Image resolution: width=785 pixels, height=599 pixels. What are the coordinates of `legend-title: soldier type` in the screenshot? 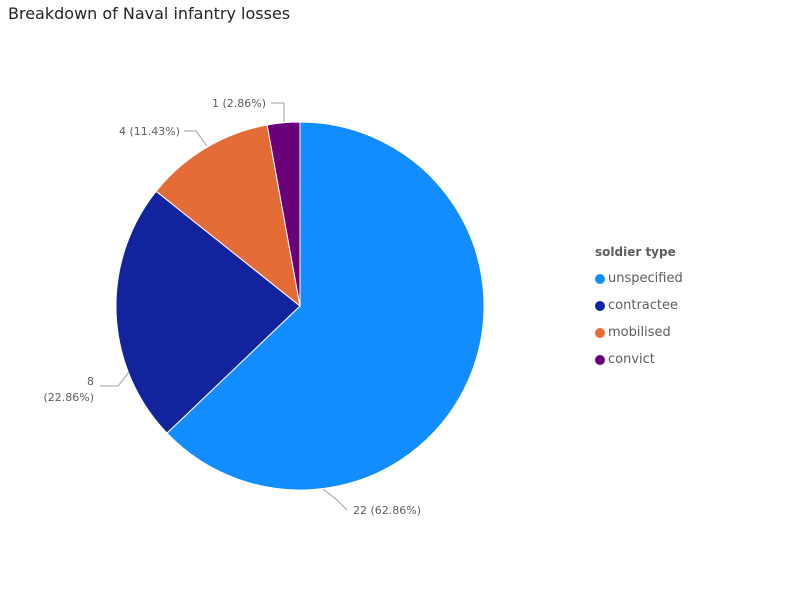 It's located at (635, 252).